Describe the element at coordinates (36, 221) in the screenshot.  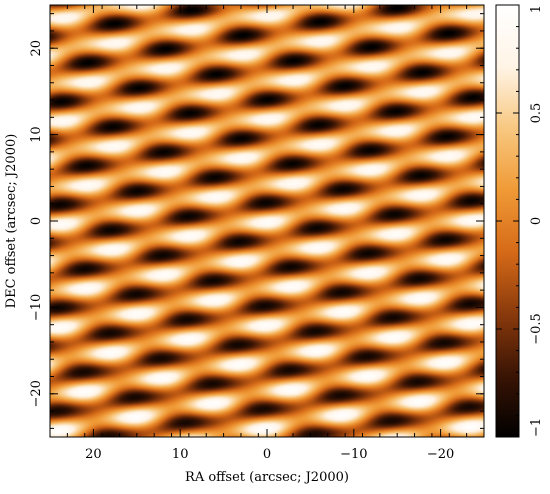
I see `y-tick-label: 0` at that location.